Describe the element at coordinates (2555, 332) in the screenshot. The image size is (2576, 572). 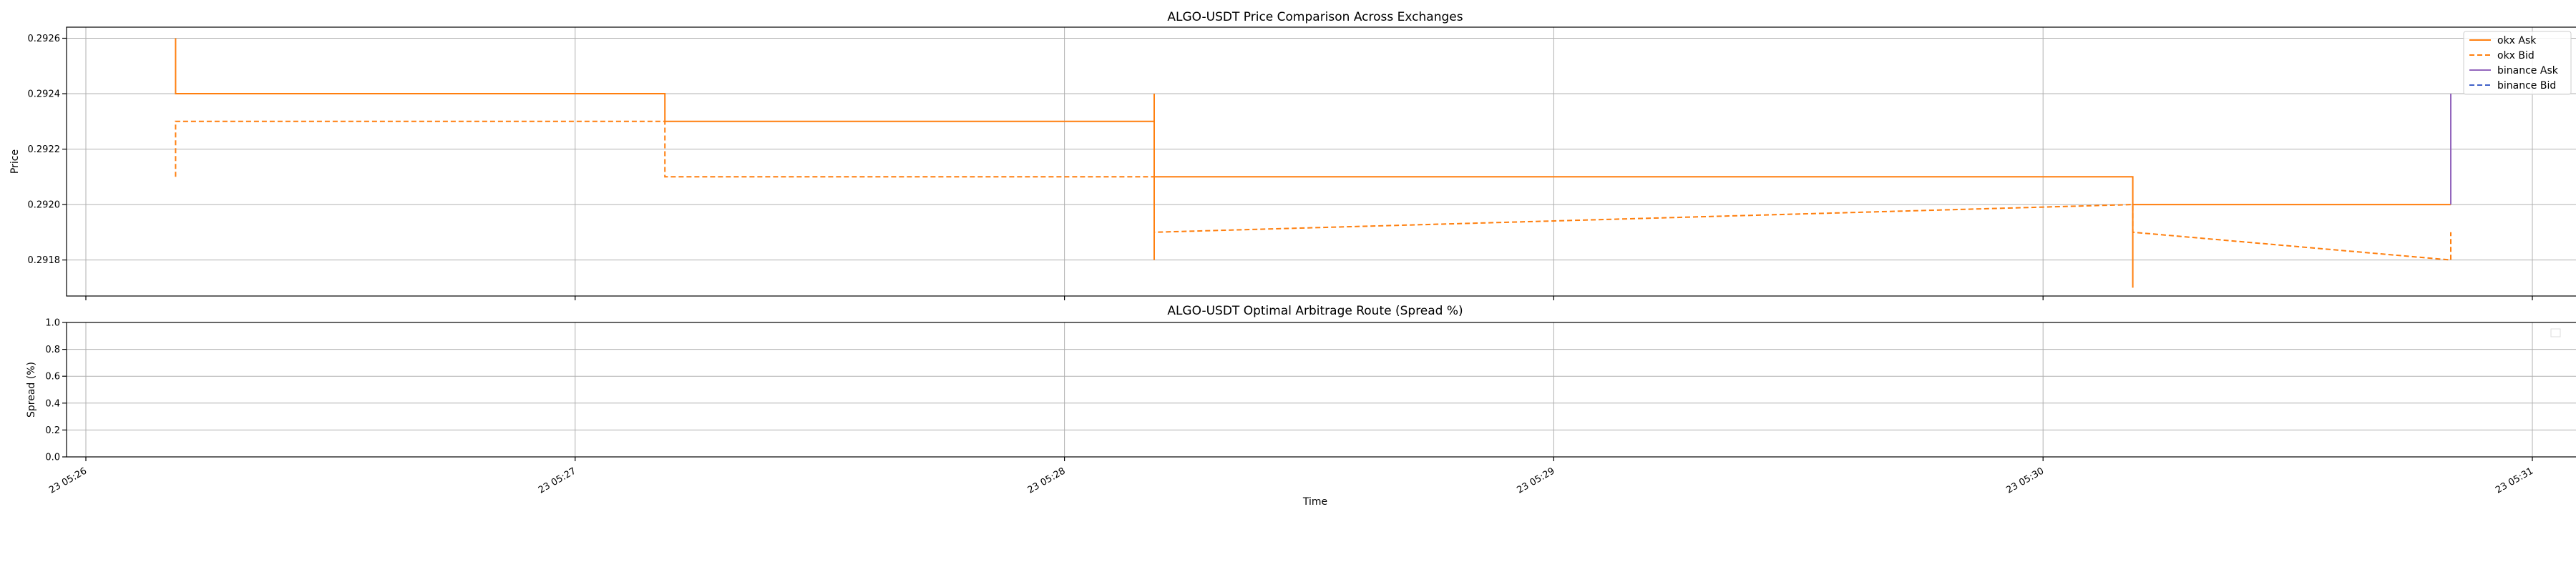
I see `spread-legend-box` at that location.